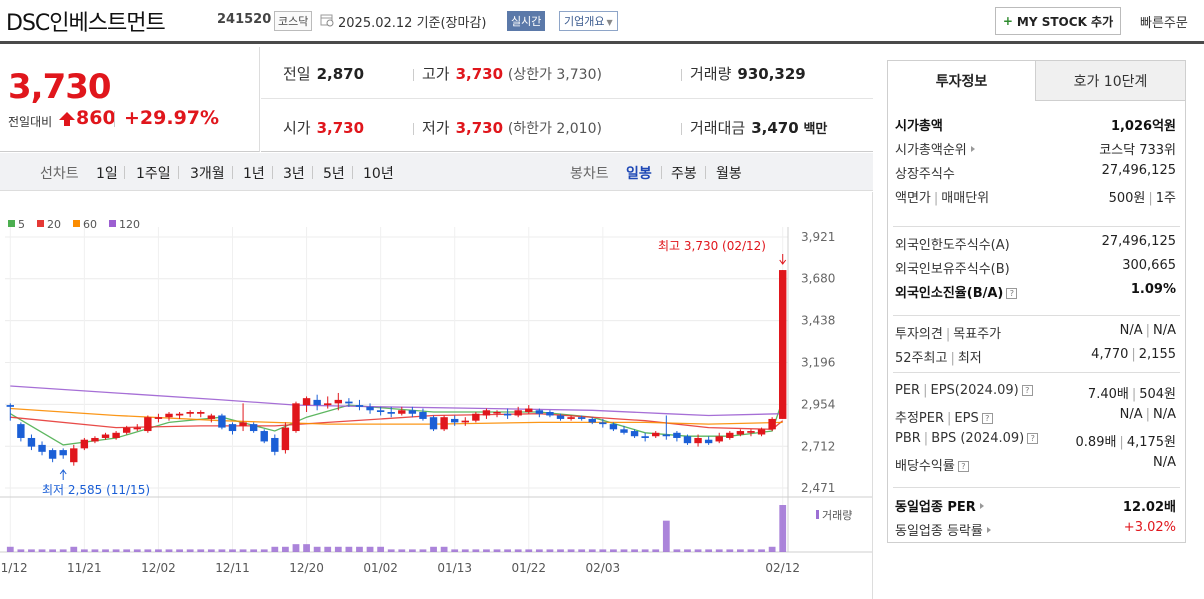  Describe the element at coordinates (207, 174) in the screenshot. I see `period-3m: 3개월` at that location.